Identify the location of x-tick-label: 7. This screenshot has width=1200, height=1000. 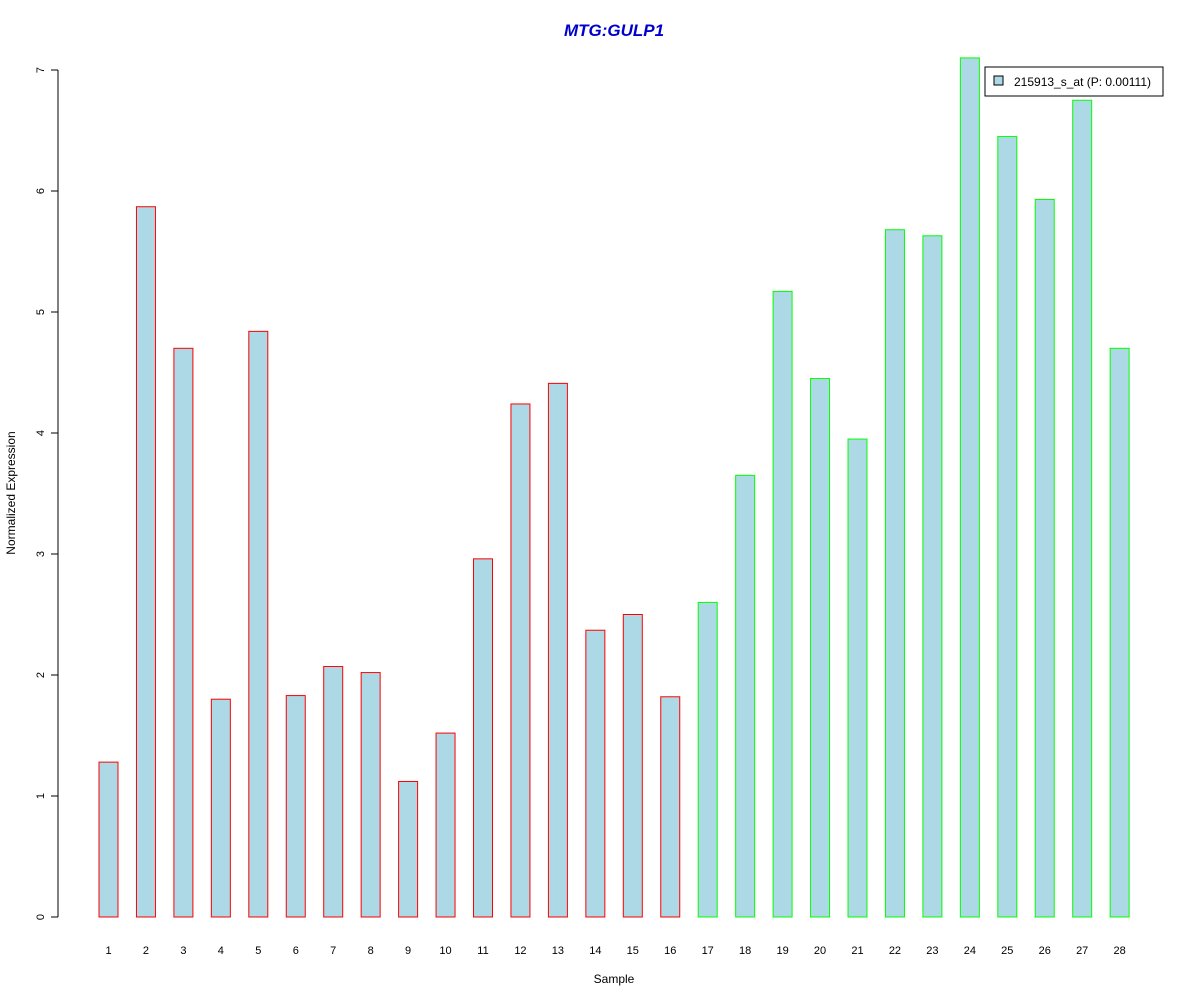
(333, 951).